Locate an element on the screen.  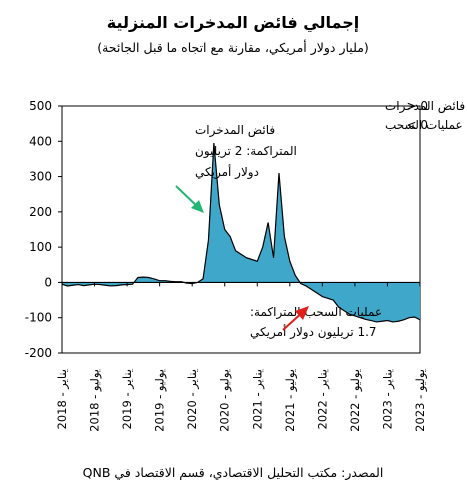
y-tick-label: 0 is located at coordinates (48, 282).